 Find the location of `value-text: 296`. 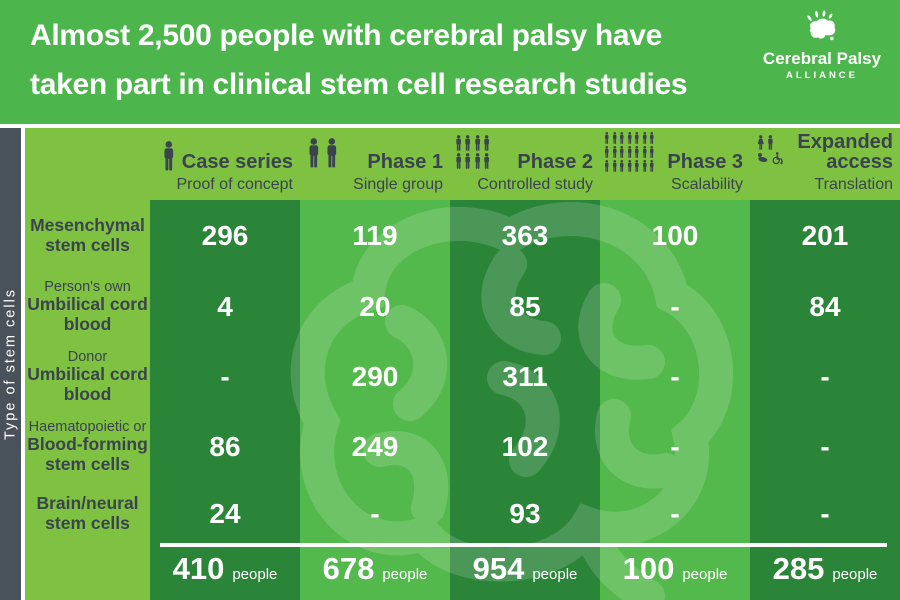

value-text: 296 is located at coordinates (225, 235).